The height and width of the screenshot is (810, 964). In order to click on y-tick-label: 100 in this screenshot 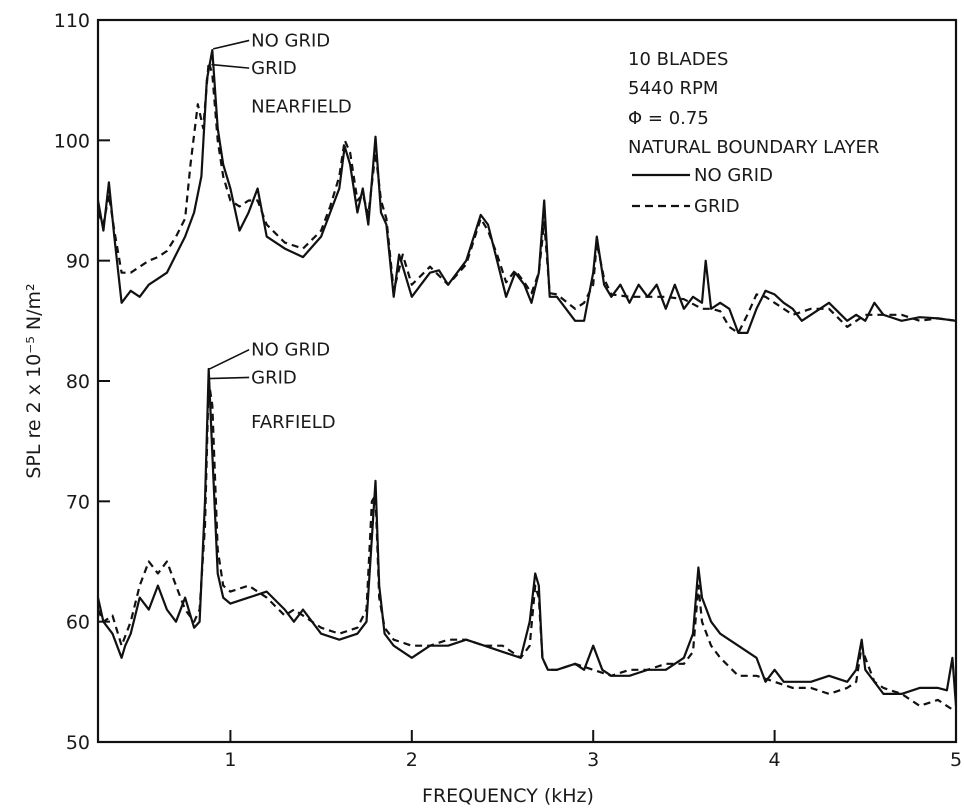, I will do `click(72, 141)`.